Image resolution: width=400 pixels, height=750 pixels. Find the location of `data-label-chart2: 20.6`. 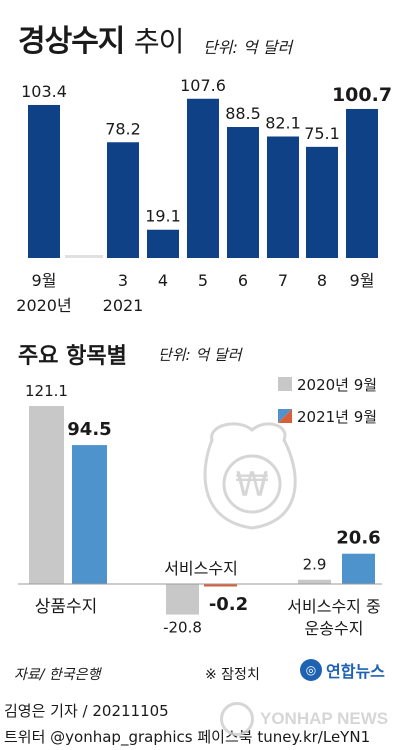

data-label-chart2: 20.6 is located at coordinates (358, 538).